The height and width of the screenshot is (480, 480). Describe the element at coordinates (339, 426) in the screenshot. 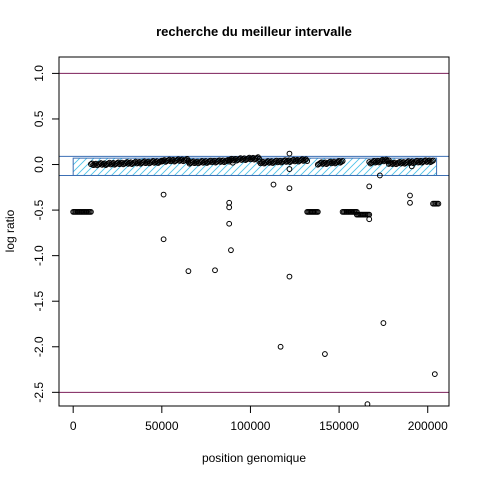

I see `x-tick-label: 150000` at that location.